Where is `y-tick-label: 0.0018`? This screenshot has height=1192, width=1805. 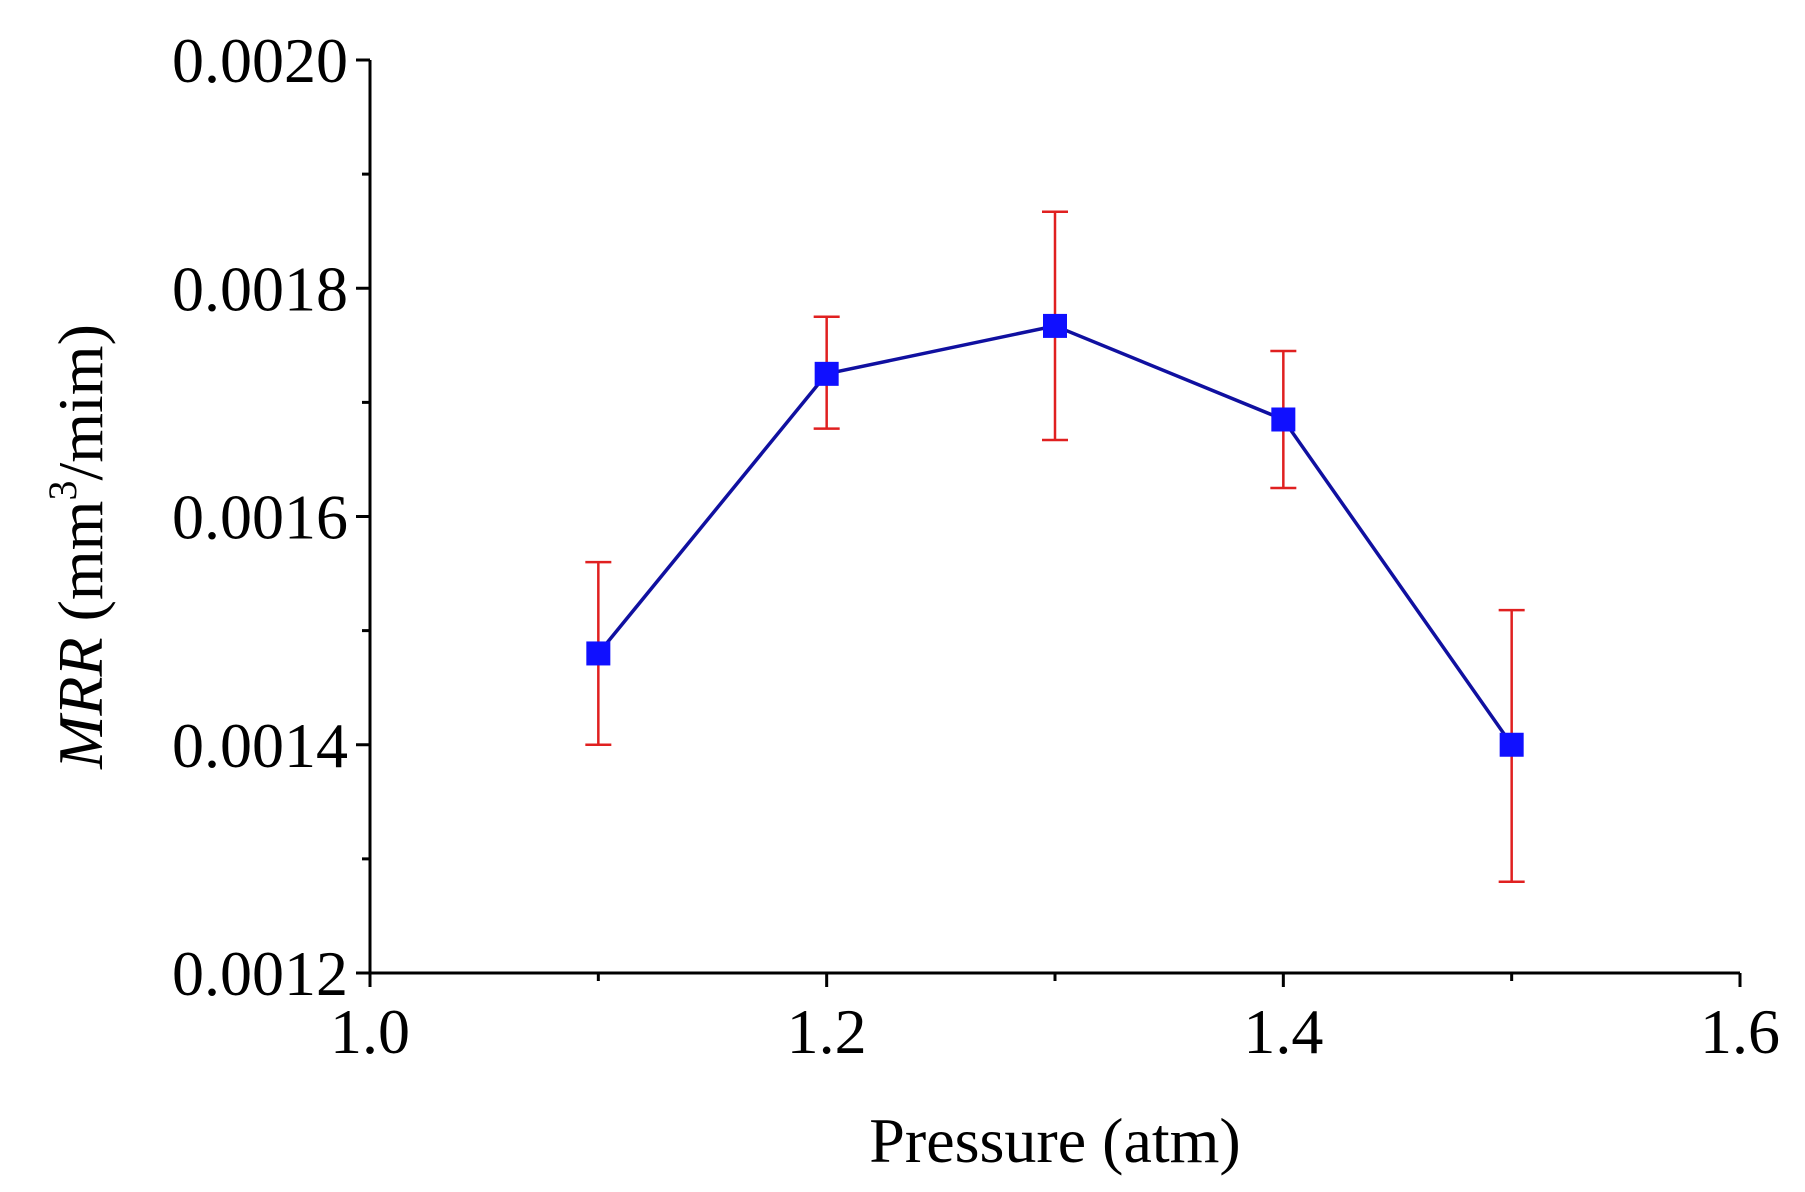 y-tick-label: 0.0018 is located at coordinates (260, 288).